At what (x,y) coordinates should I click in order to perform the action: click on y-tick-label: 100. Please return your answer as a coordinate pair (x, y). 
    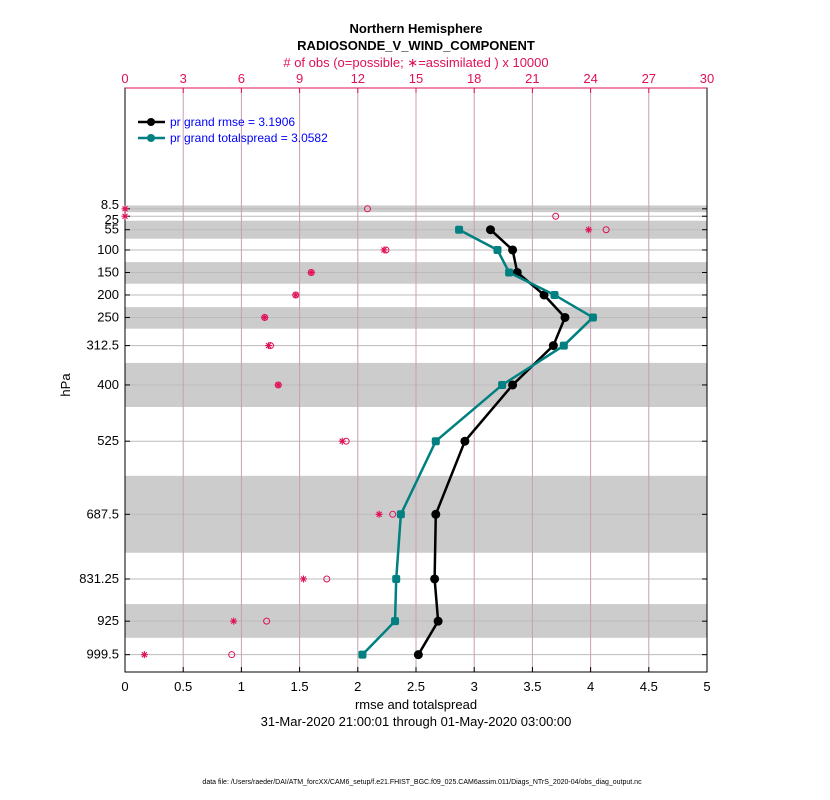
    Looking at the image, I should click on (108, 249).